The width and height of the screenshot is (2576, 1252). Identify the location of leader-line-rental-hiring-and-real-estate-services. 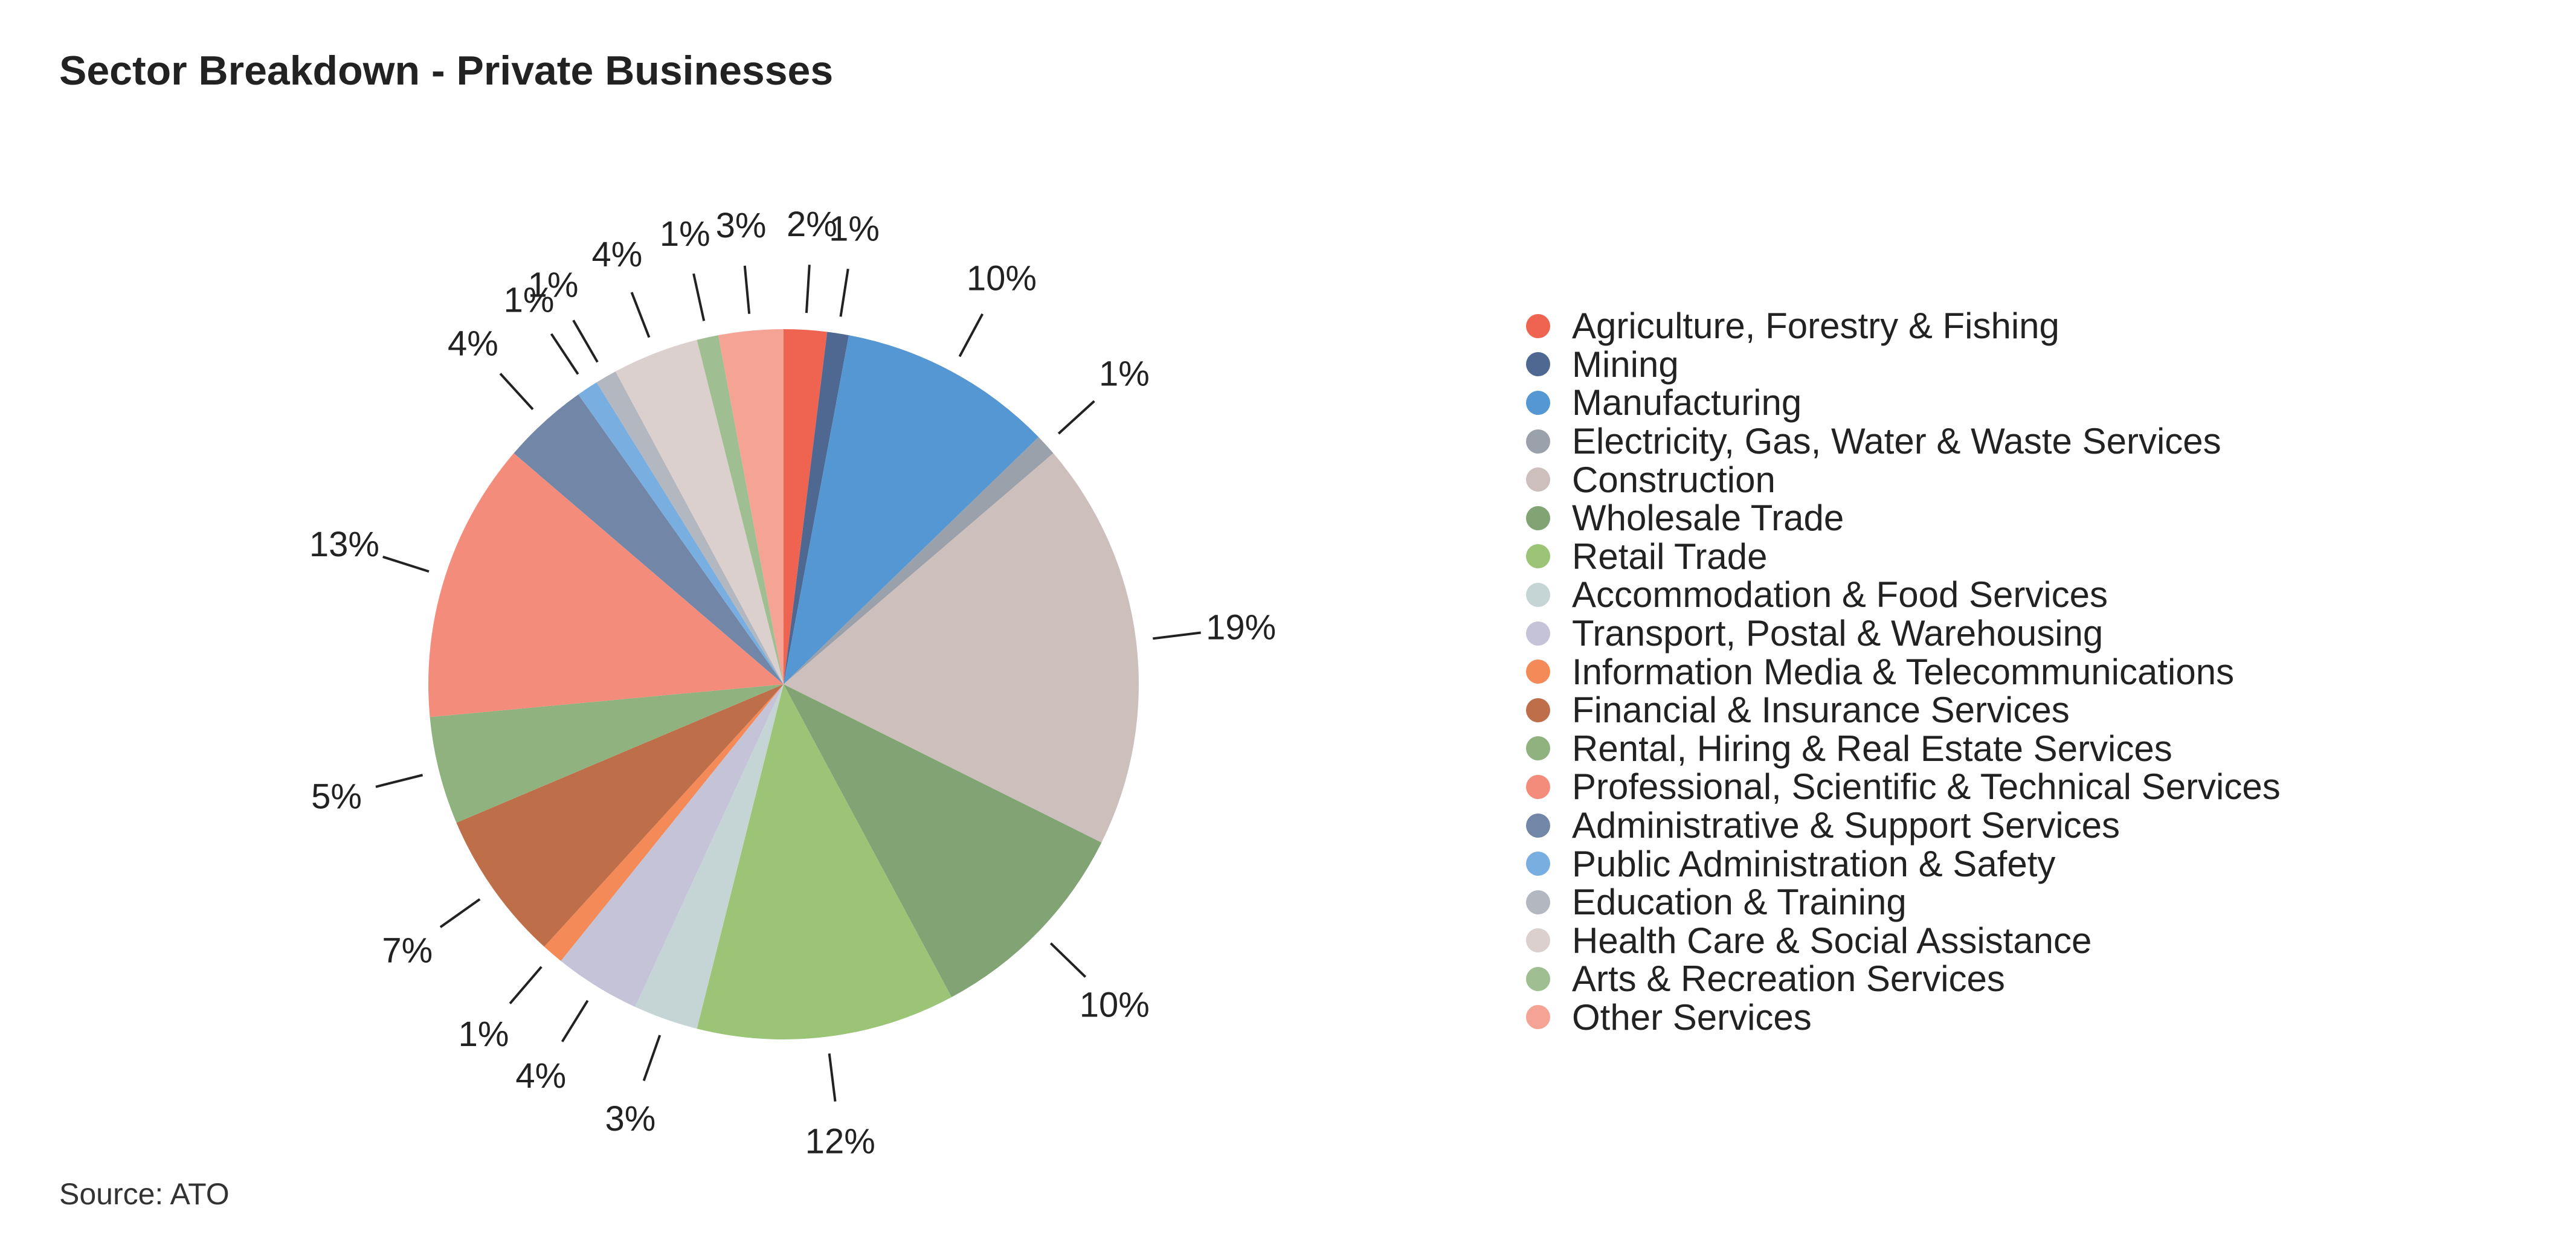
(399, 781).